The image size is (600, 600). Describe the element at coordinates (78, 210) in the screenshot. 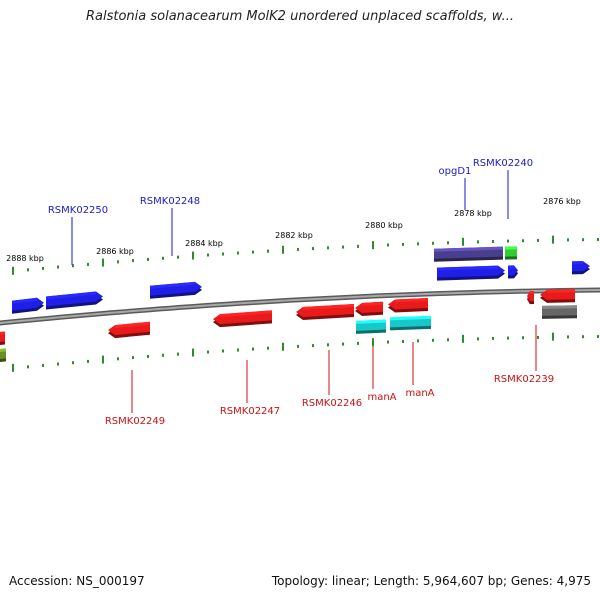

I see `top-gene-label: RSMK02250` at that location.